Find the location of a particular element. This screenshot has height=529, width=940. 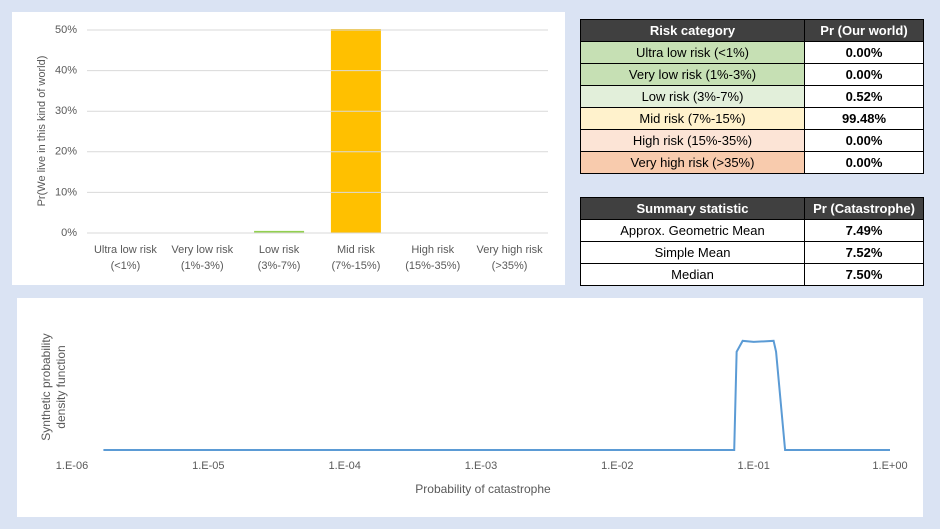

row: Simple Mean 7.52% is located at coordinates (752, 252).